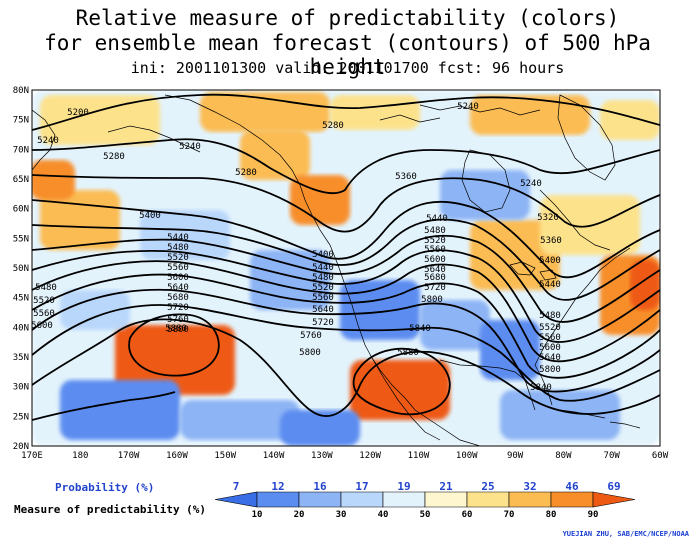 This screenshot has height=545, width=695. I want to click on lat-label: 60N, so click(21, 210).